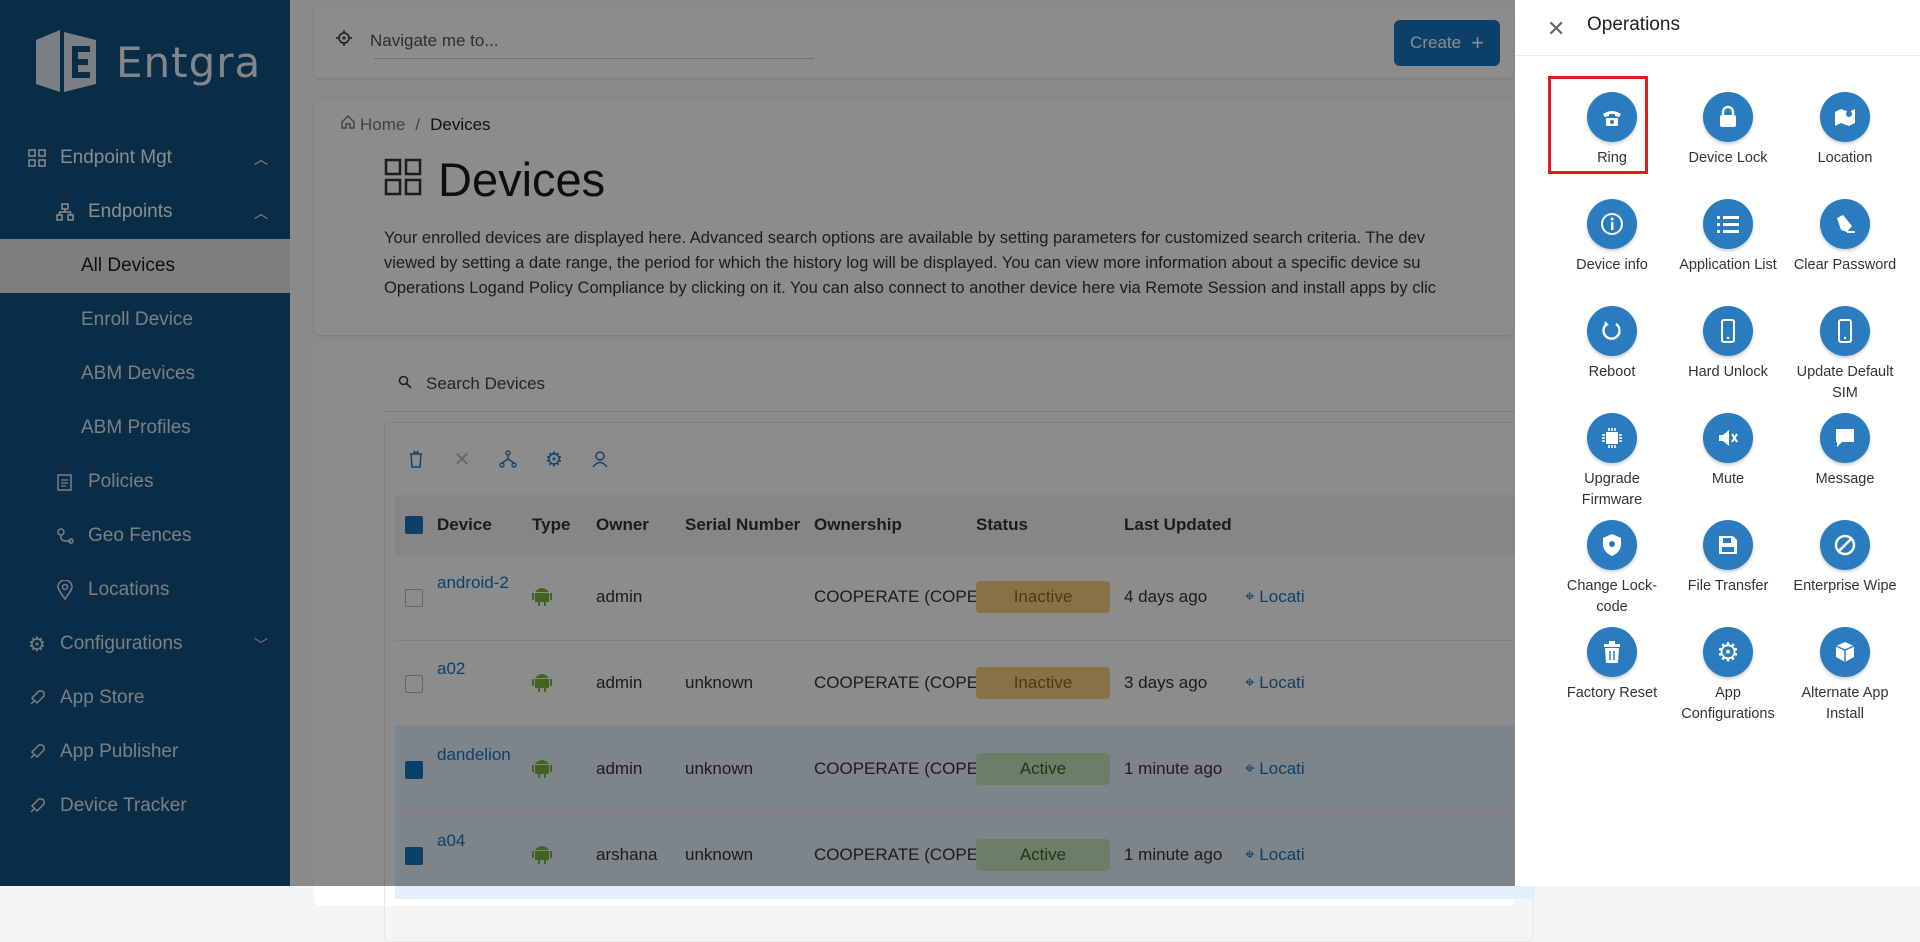 The width and height of the screenshot is (1920, 942). What do you see at coordinates (542, 598) in the screenshot?
I see `android-icon` at bounding box center [542, 598].